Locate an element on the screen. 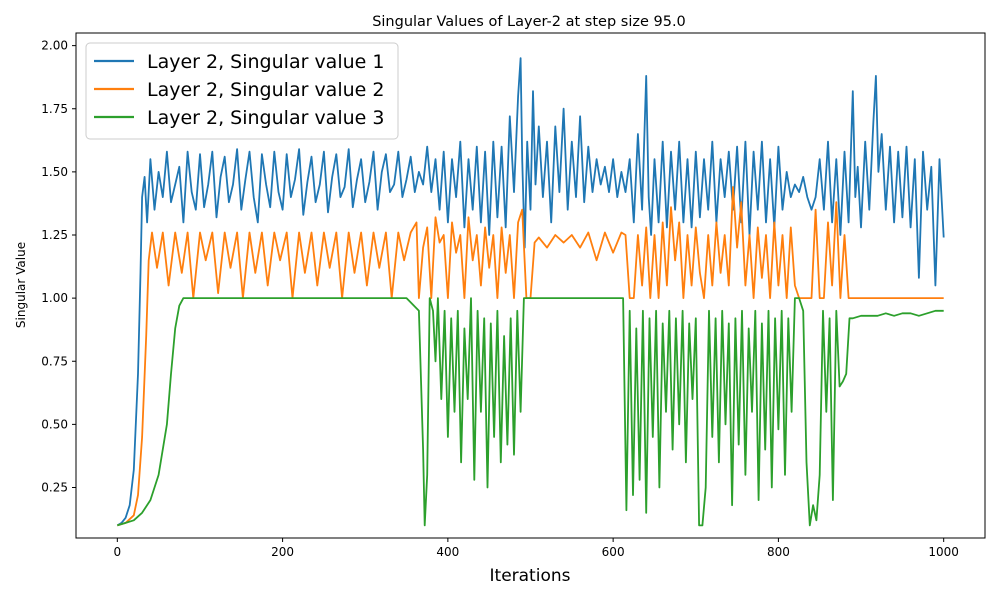 This screenshot has height=600, width=1000. y-tick-label: 1.75 is located at coordinates (54, 109).